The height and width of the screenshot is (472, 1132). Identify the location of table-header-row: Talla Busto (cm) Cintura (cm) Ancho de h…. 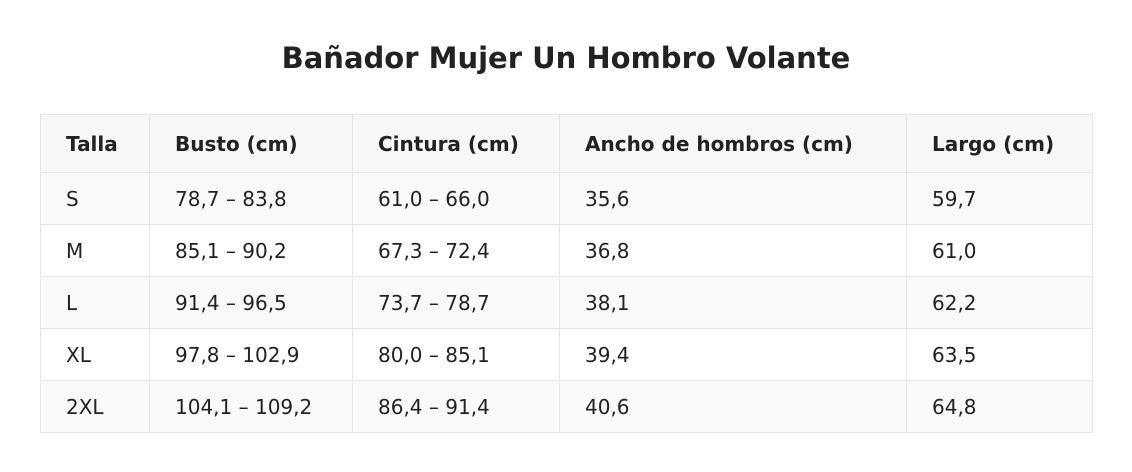
(566, 143).